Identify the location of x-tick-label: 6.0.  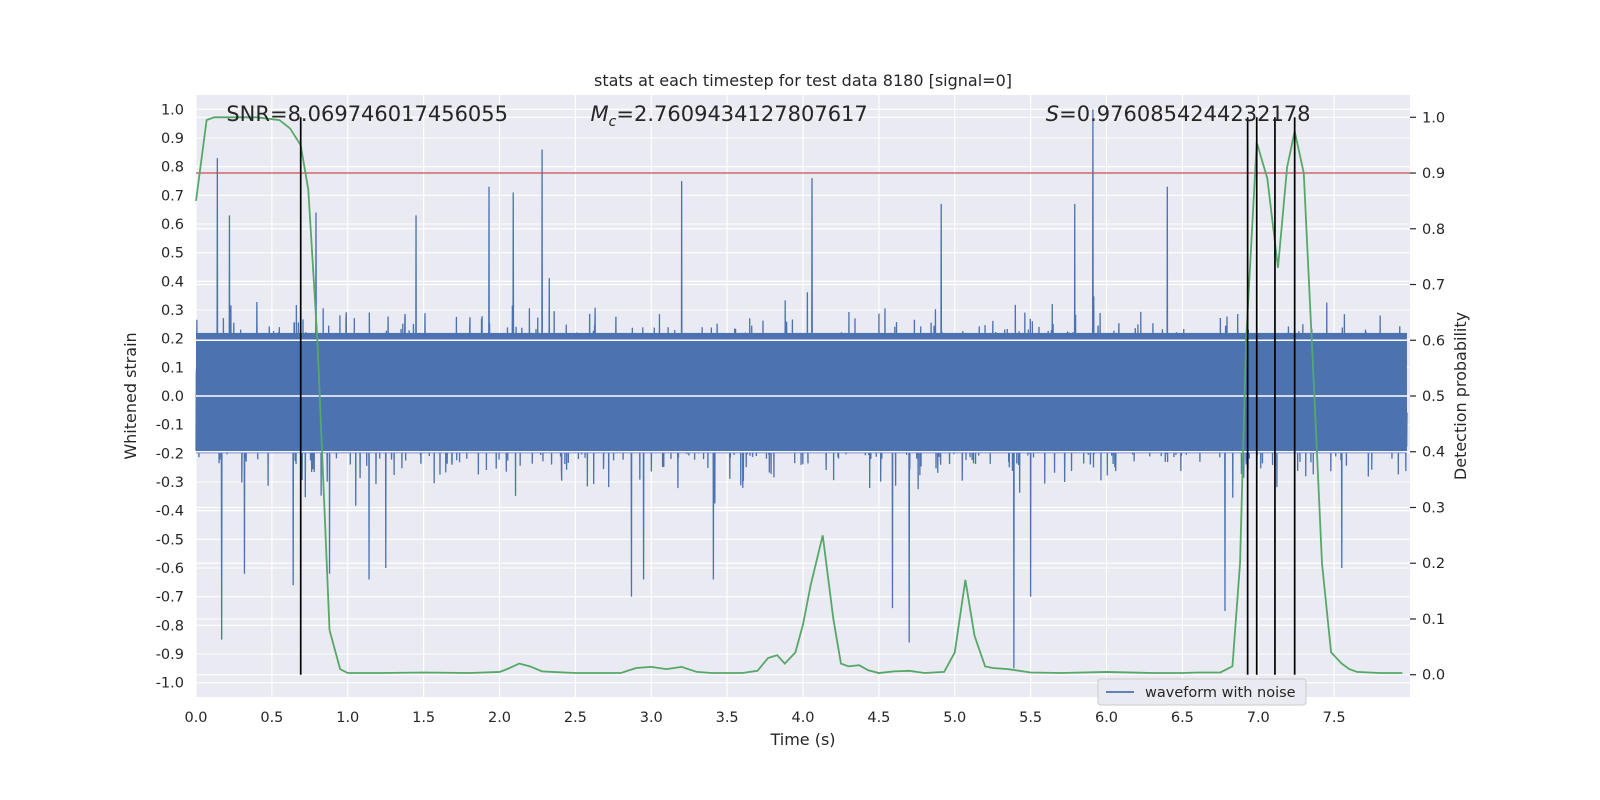
(1106, 718).